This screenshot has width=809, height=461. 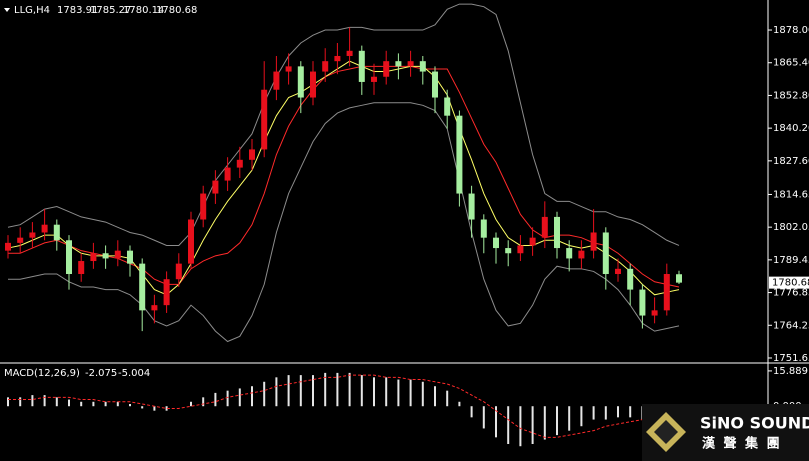 I want to click on y-tick-label: 1878.00, so click(x=791, y=30).